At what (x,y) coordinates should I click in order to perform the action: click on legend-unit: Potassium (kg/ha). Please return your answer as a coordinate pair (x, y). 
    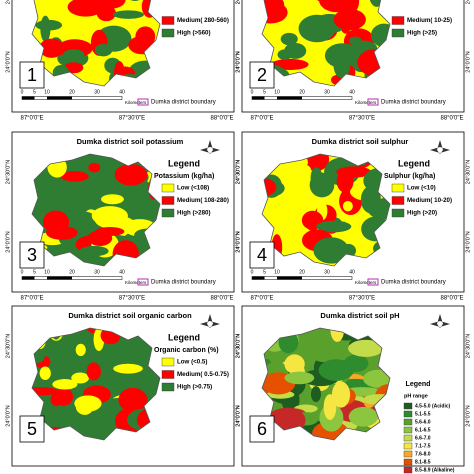
    Looking at the image, I should click on (184, 176).